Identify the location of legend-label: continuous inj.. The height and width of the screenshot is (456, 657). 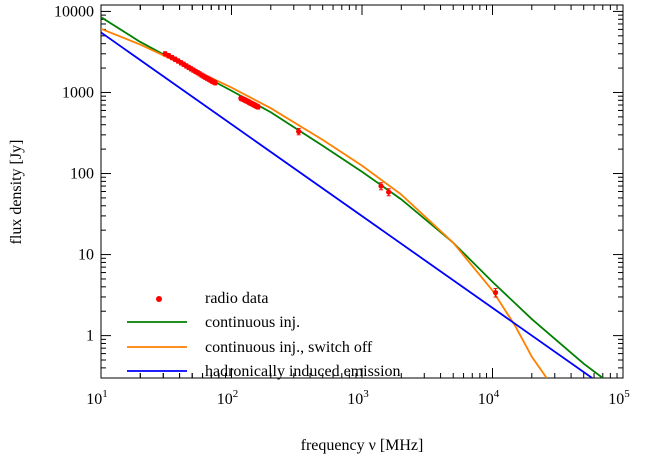
(252, 322).